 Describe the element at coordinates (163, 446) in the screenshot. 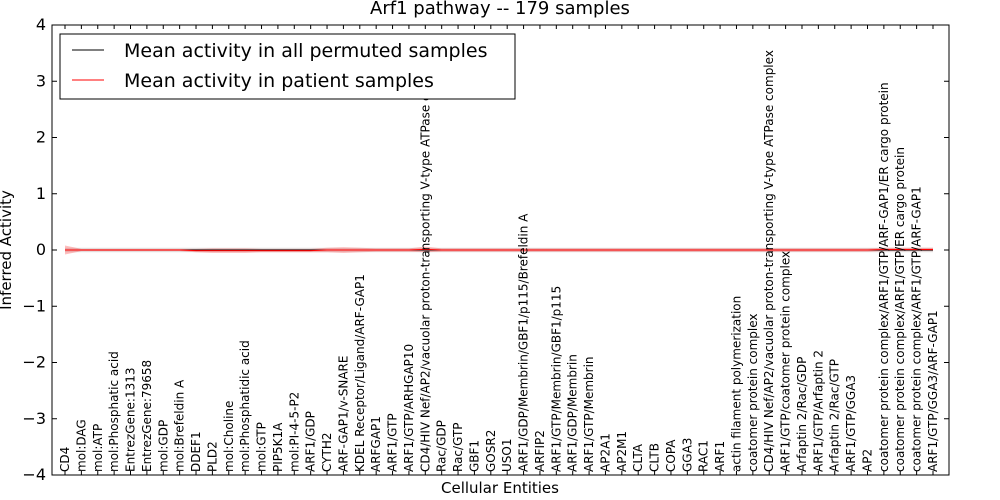

I see `category-label: mol:GDP` at that location.